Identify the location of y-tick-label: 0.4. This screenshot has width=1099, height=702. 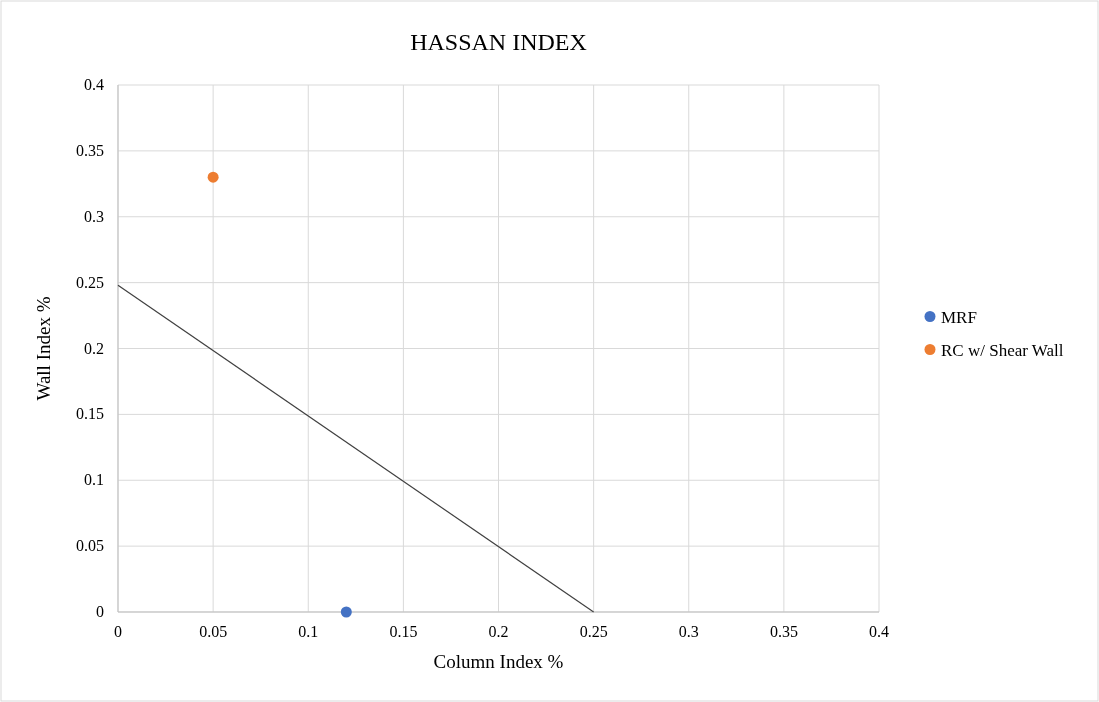
(94, 84).